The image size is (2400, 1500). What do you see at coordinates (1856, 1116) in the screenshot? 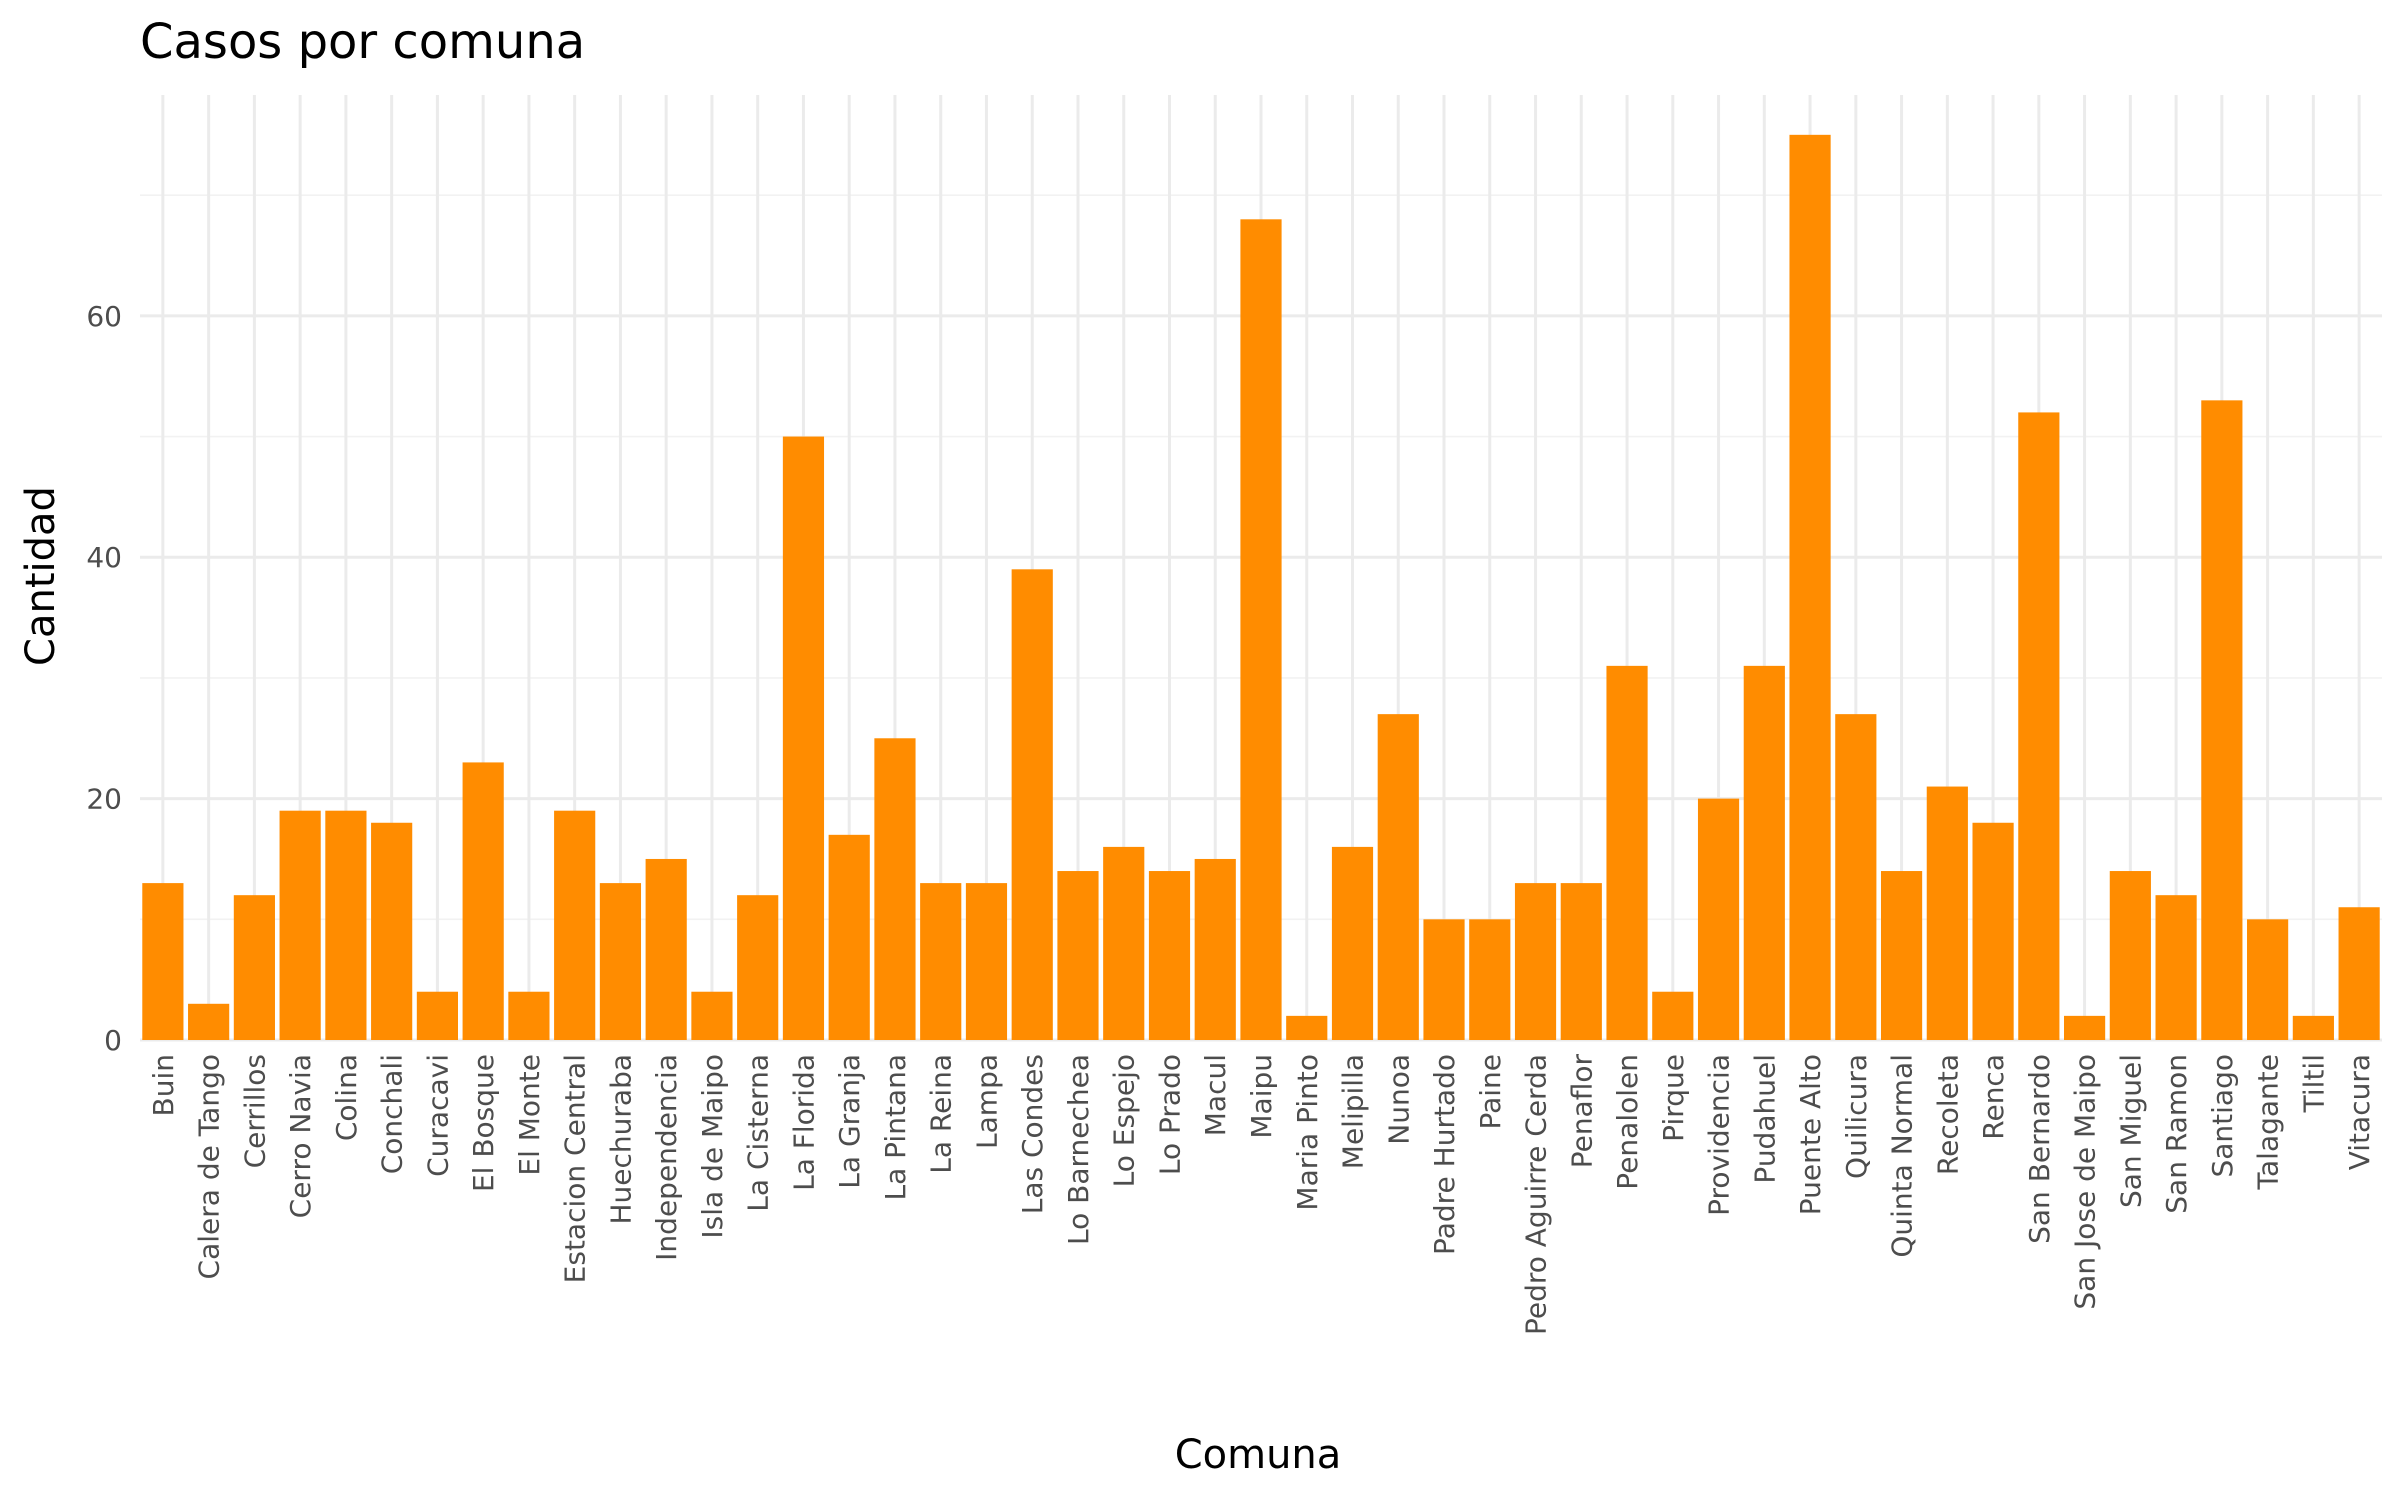
I see `x-tick-label: Quilicura` at bounding box center [1856, 1116].